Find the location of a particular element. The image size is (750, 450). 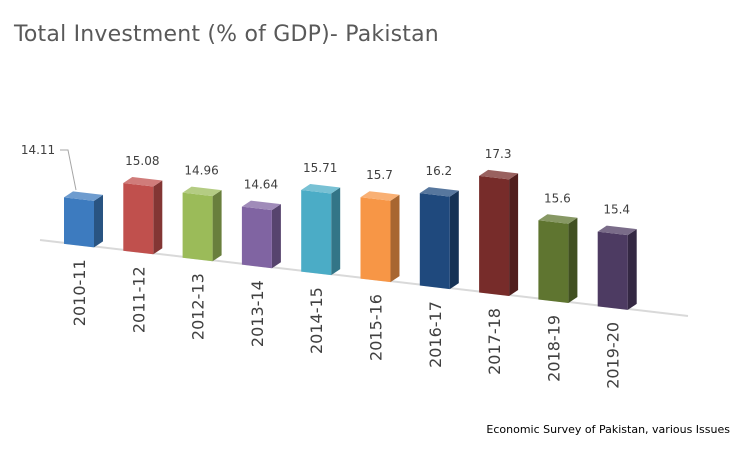

chart-title: Total Investment (% of GDP)- Pakistan is located at coordinates (226, 34).